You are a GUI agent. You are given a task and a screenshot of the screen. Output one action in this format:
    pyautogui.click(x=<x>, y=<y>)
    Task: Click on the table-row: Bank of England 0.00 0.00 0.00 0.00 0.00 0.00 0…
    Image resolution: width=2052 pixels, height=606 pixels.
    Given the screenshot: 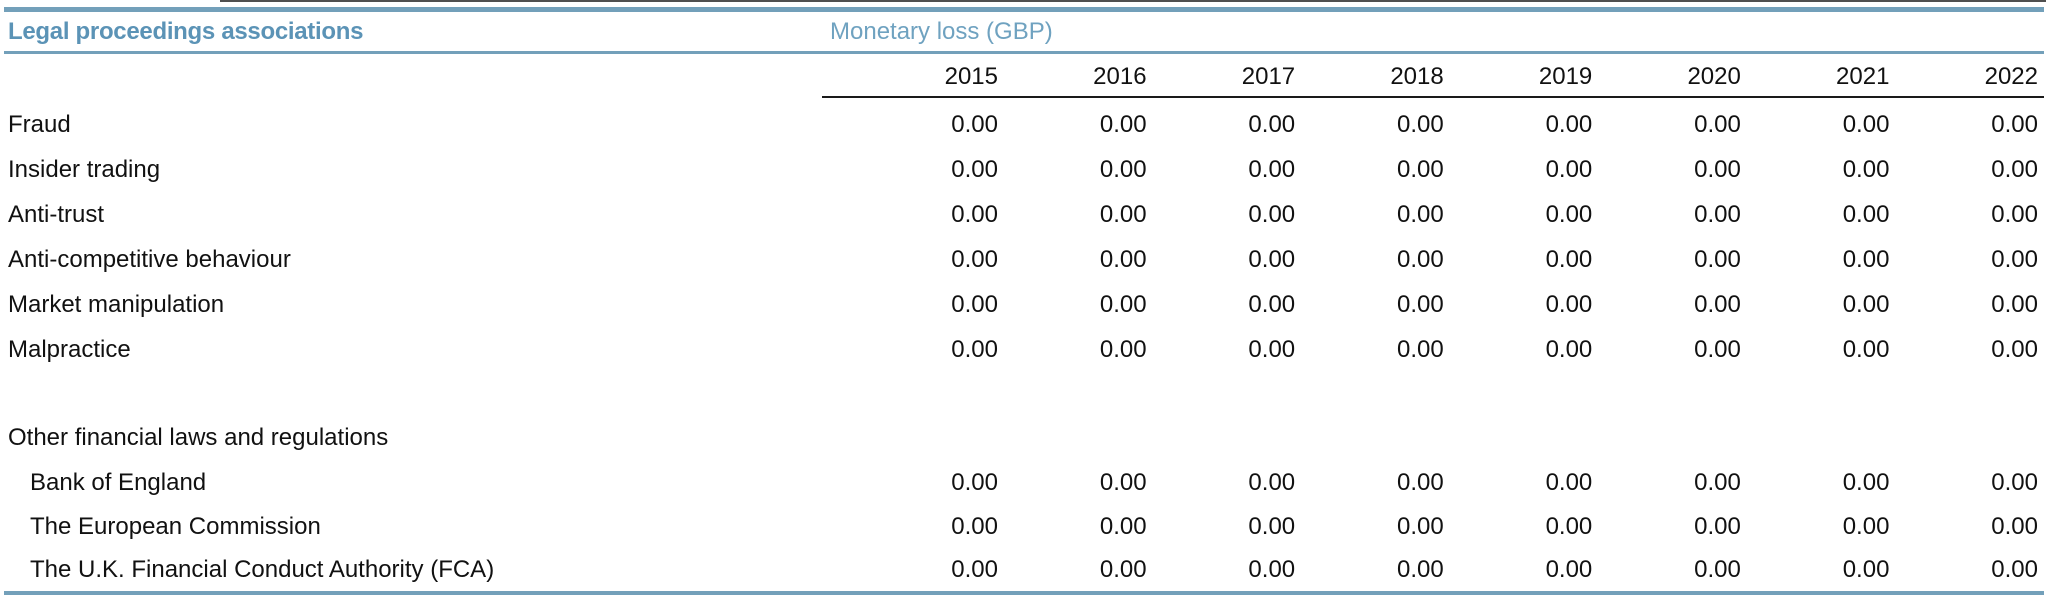 What is the action you would take?
    pyautogui.click(x=1026, y=482)
    